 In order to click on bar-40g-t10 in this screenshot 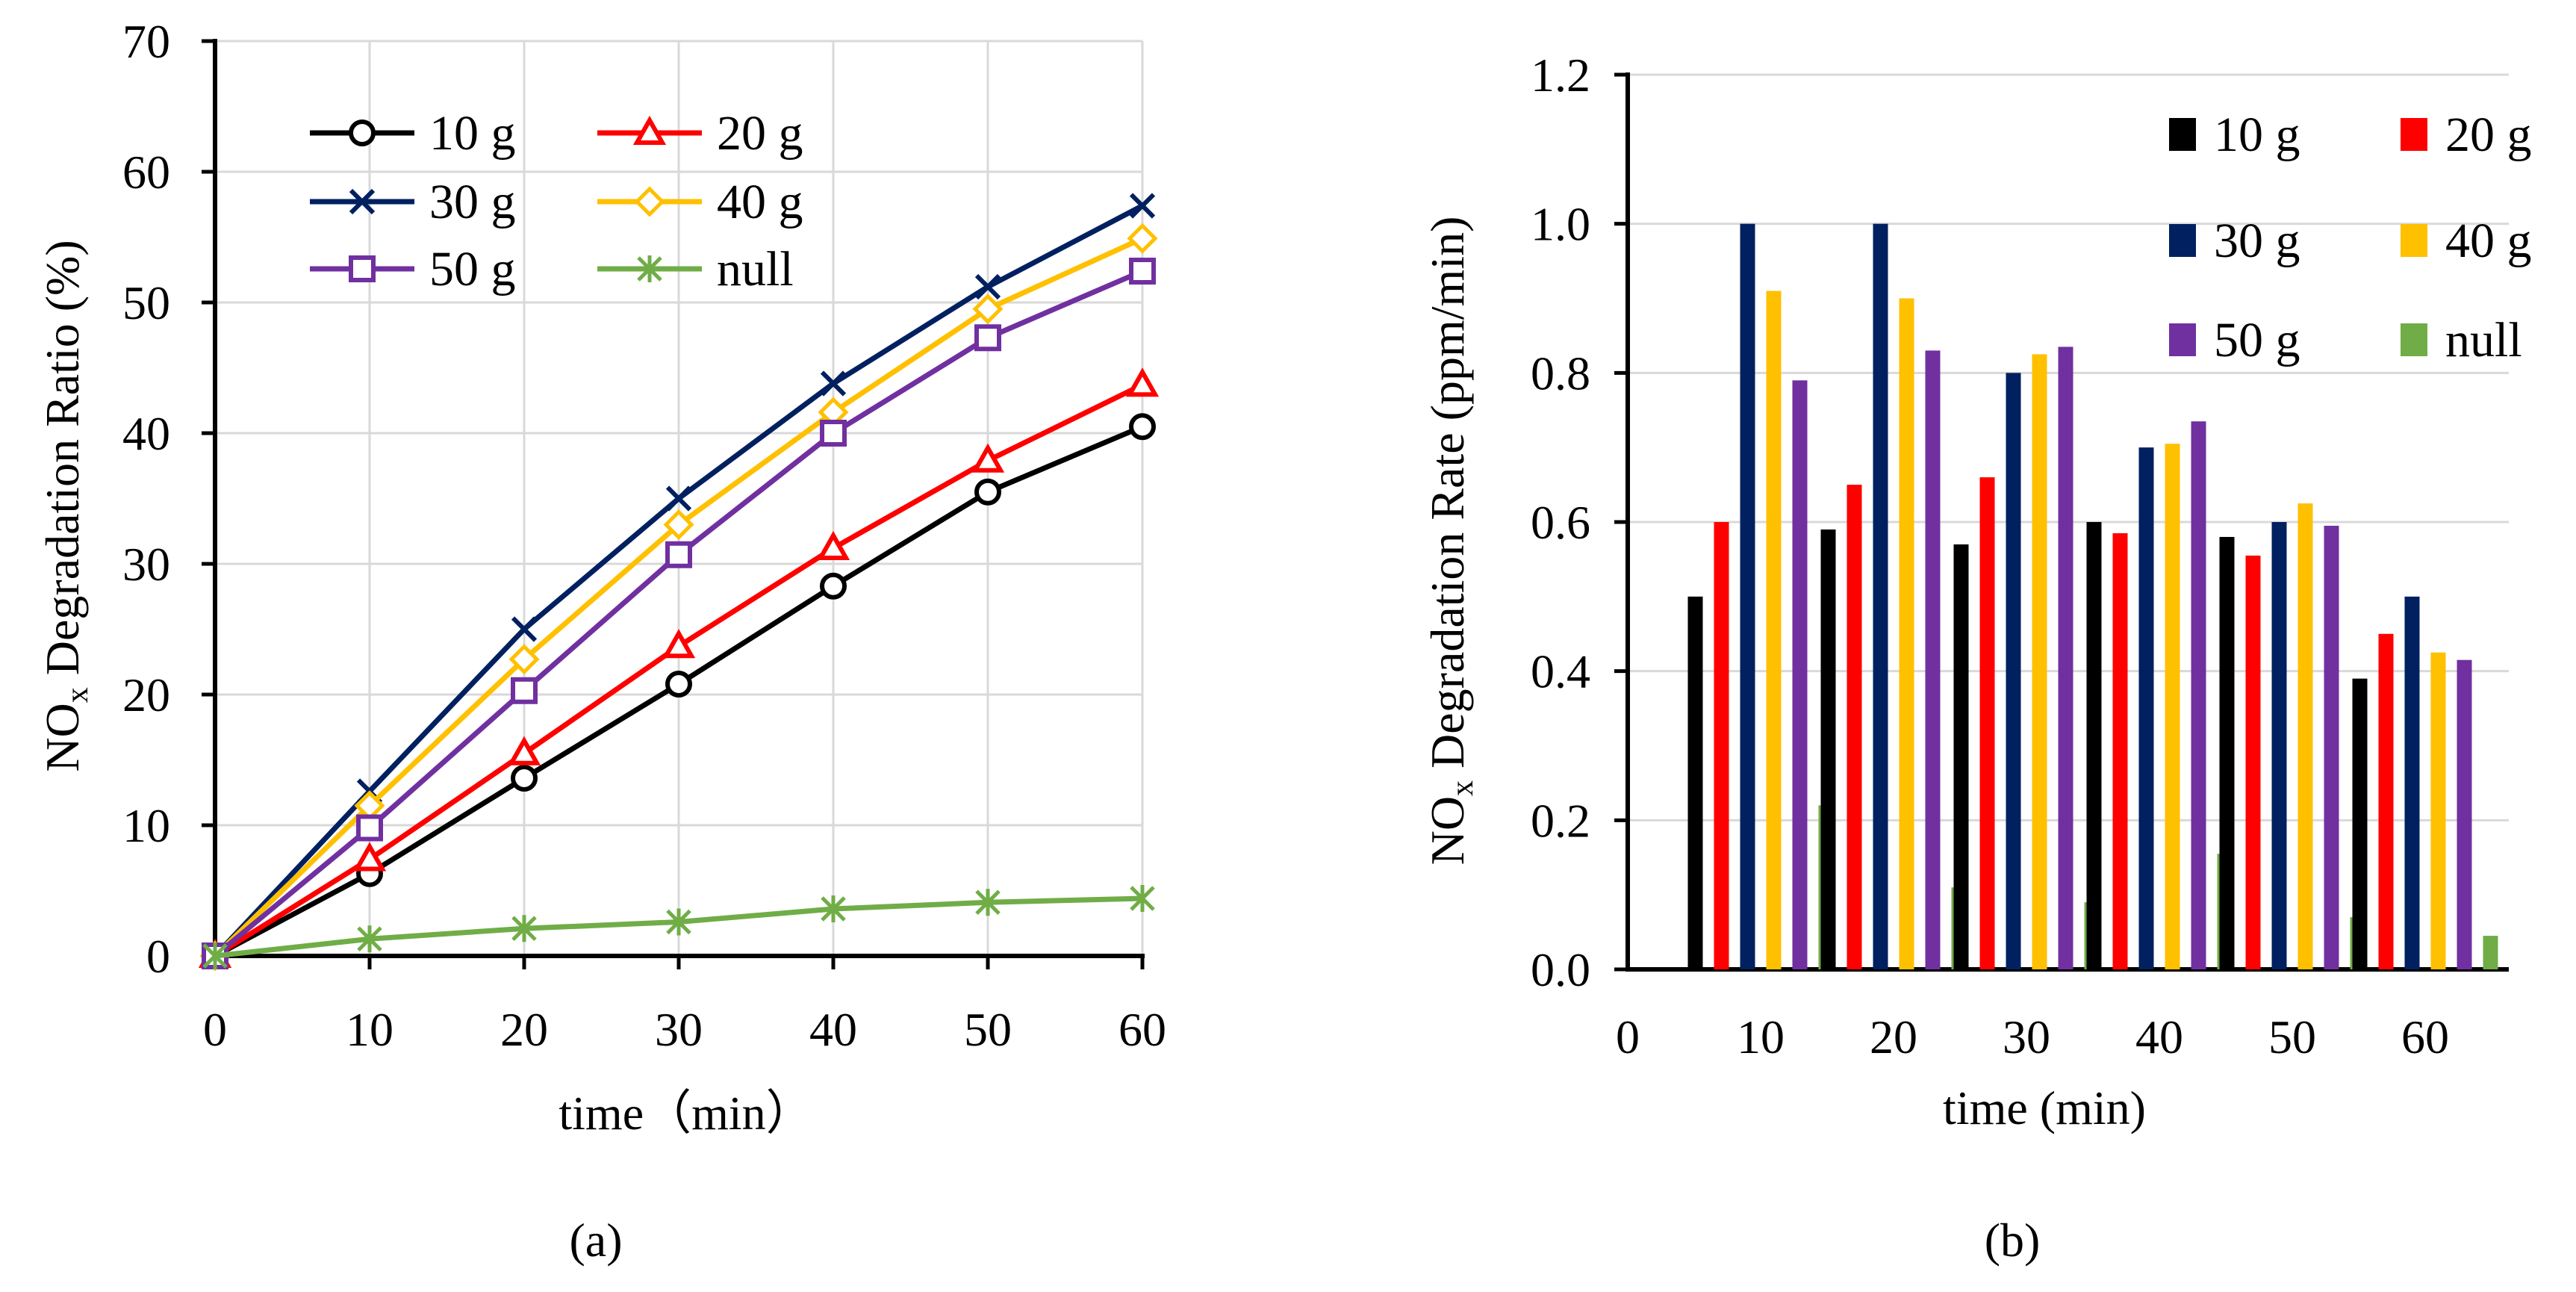, I will do `click(1774, 630)`.